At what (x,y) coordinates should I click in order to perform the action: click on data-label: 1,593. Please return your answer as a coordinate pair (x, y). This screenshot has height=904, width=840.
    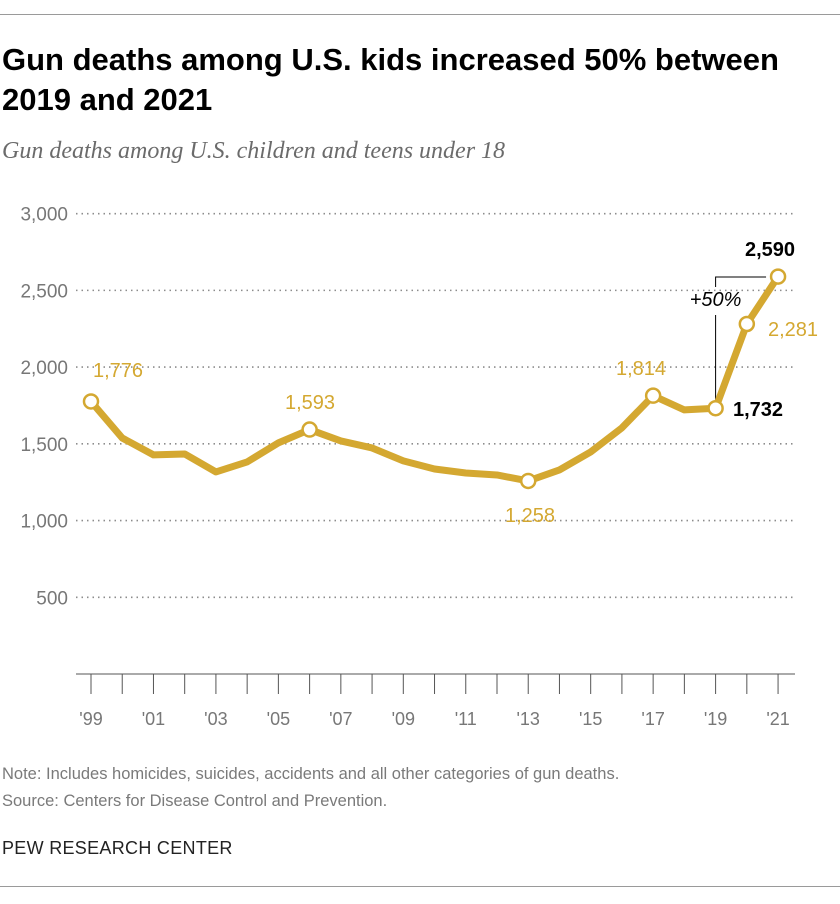
    Looking at the image, I should click on (310, 403).